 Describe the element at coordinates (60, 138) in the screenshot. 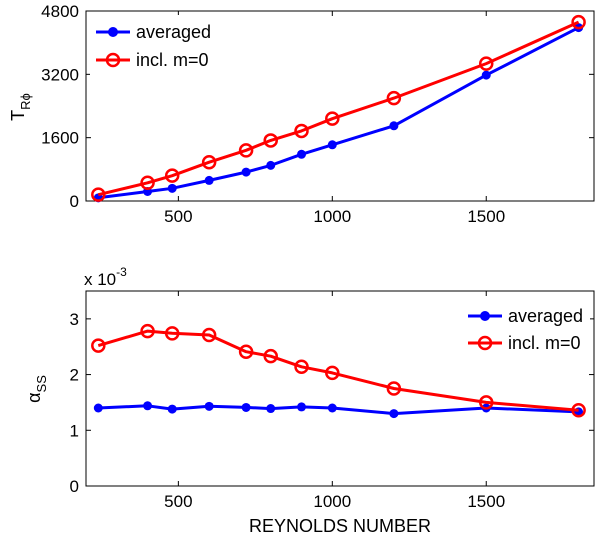

I see `y-tick-label: 1600` at that location.